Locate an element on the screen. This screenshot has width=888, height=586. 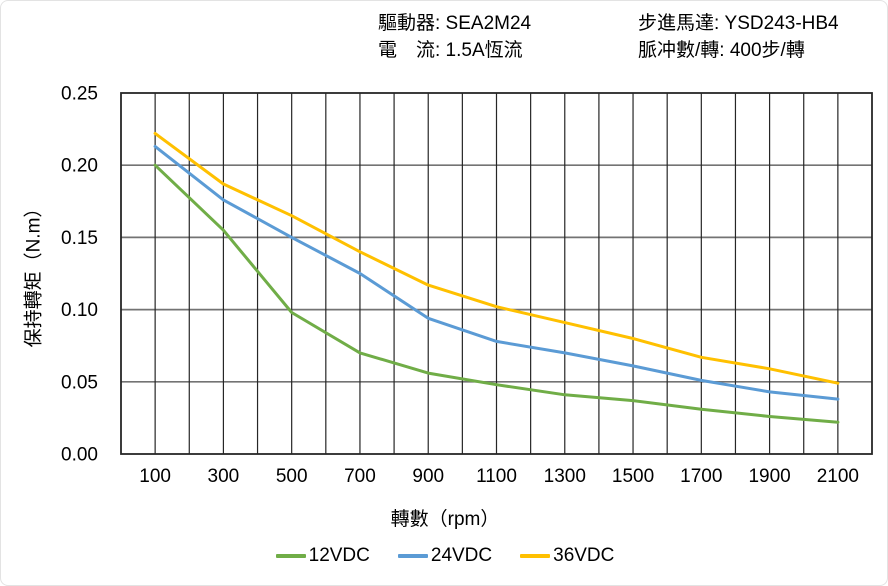
y-tick-labels: 0.00 0.05 0.10 0.15 0.20 0.25 is located at coordinates (79, 275).